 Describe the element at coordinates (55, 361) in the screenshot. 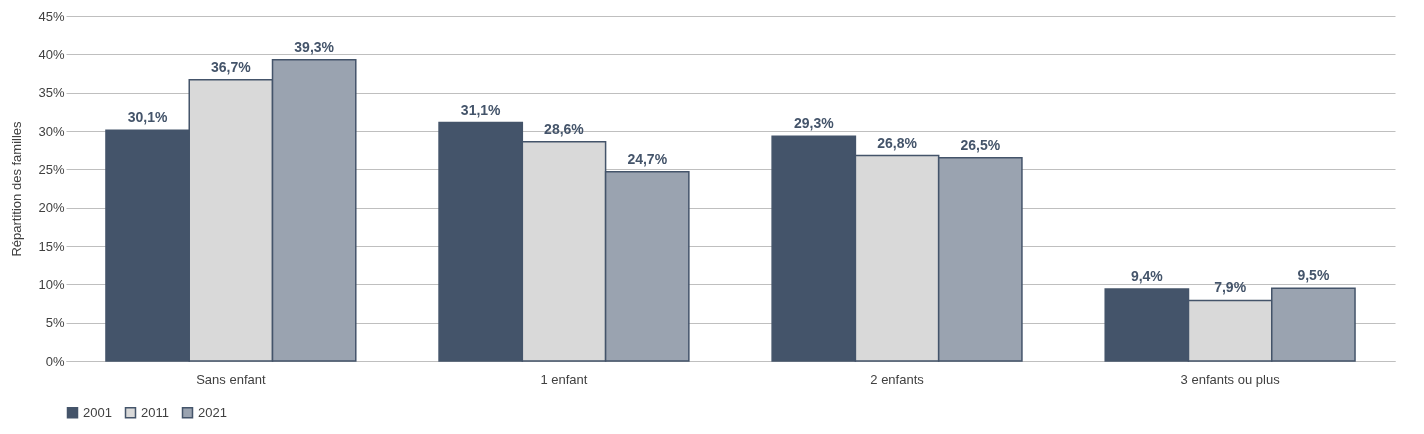

I see `y-tick-label: 0%` at that location.